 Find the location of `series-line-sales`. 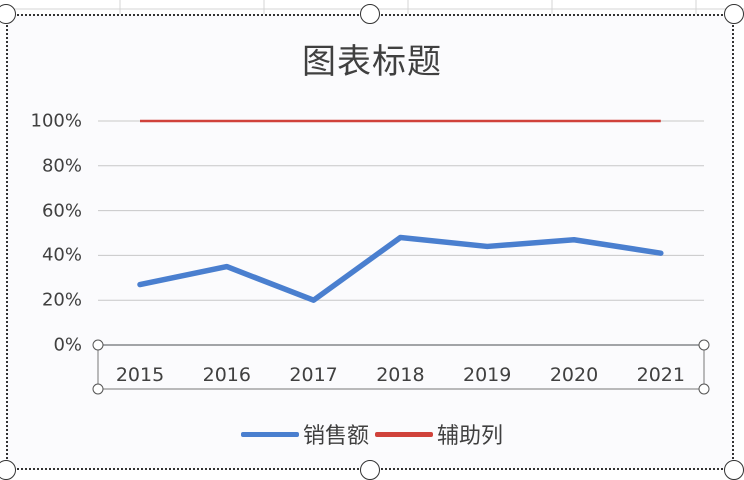

series-line-sales is located at coordinates (400, 268).